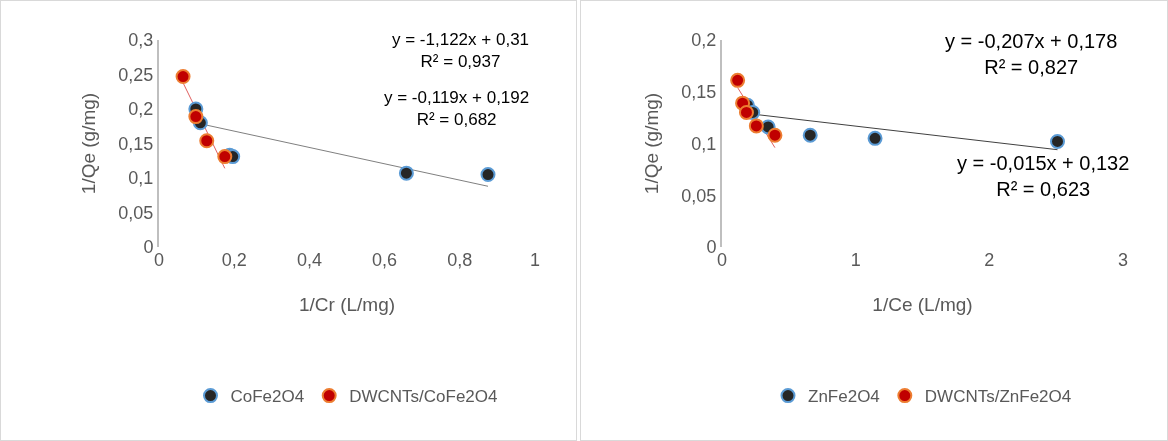  What do you see at coordinates (989, 260) in the screenshot?
I see `x-tick-label: 2` at bounding box center [989, 260].